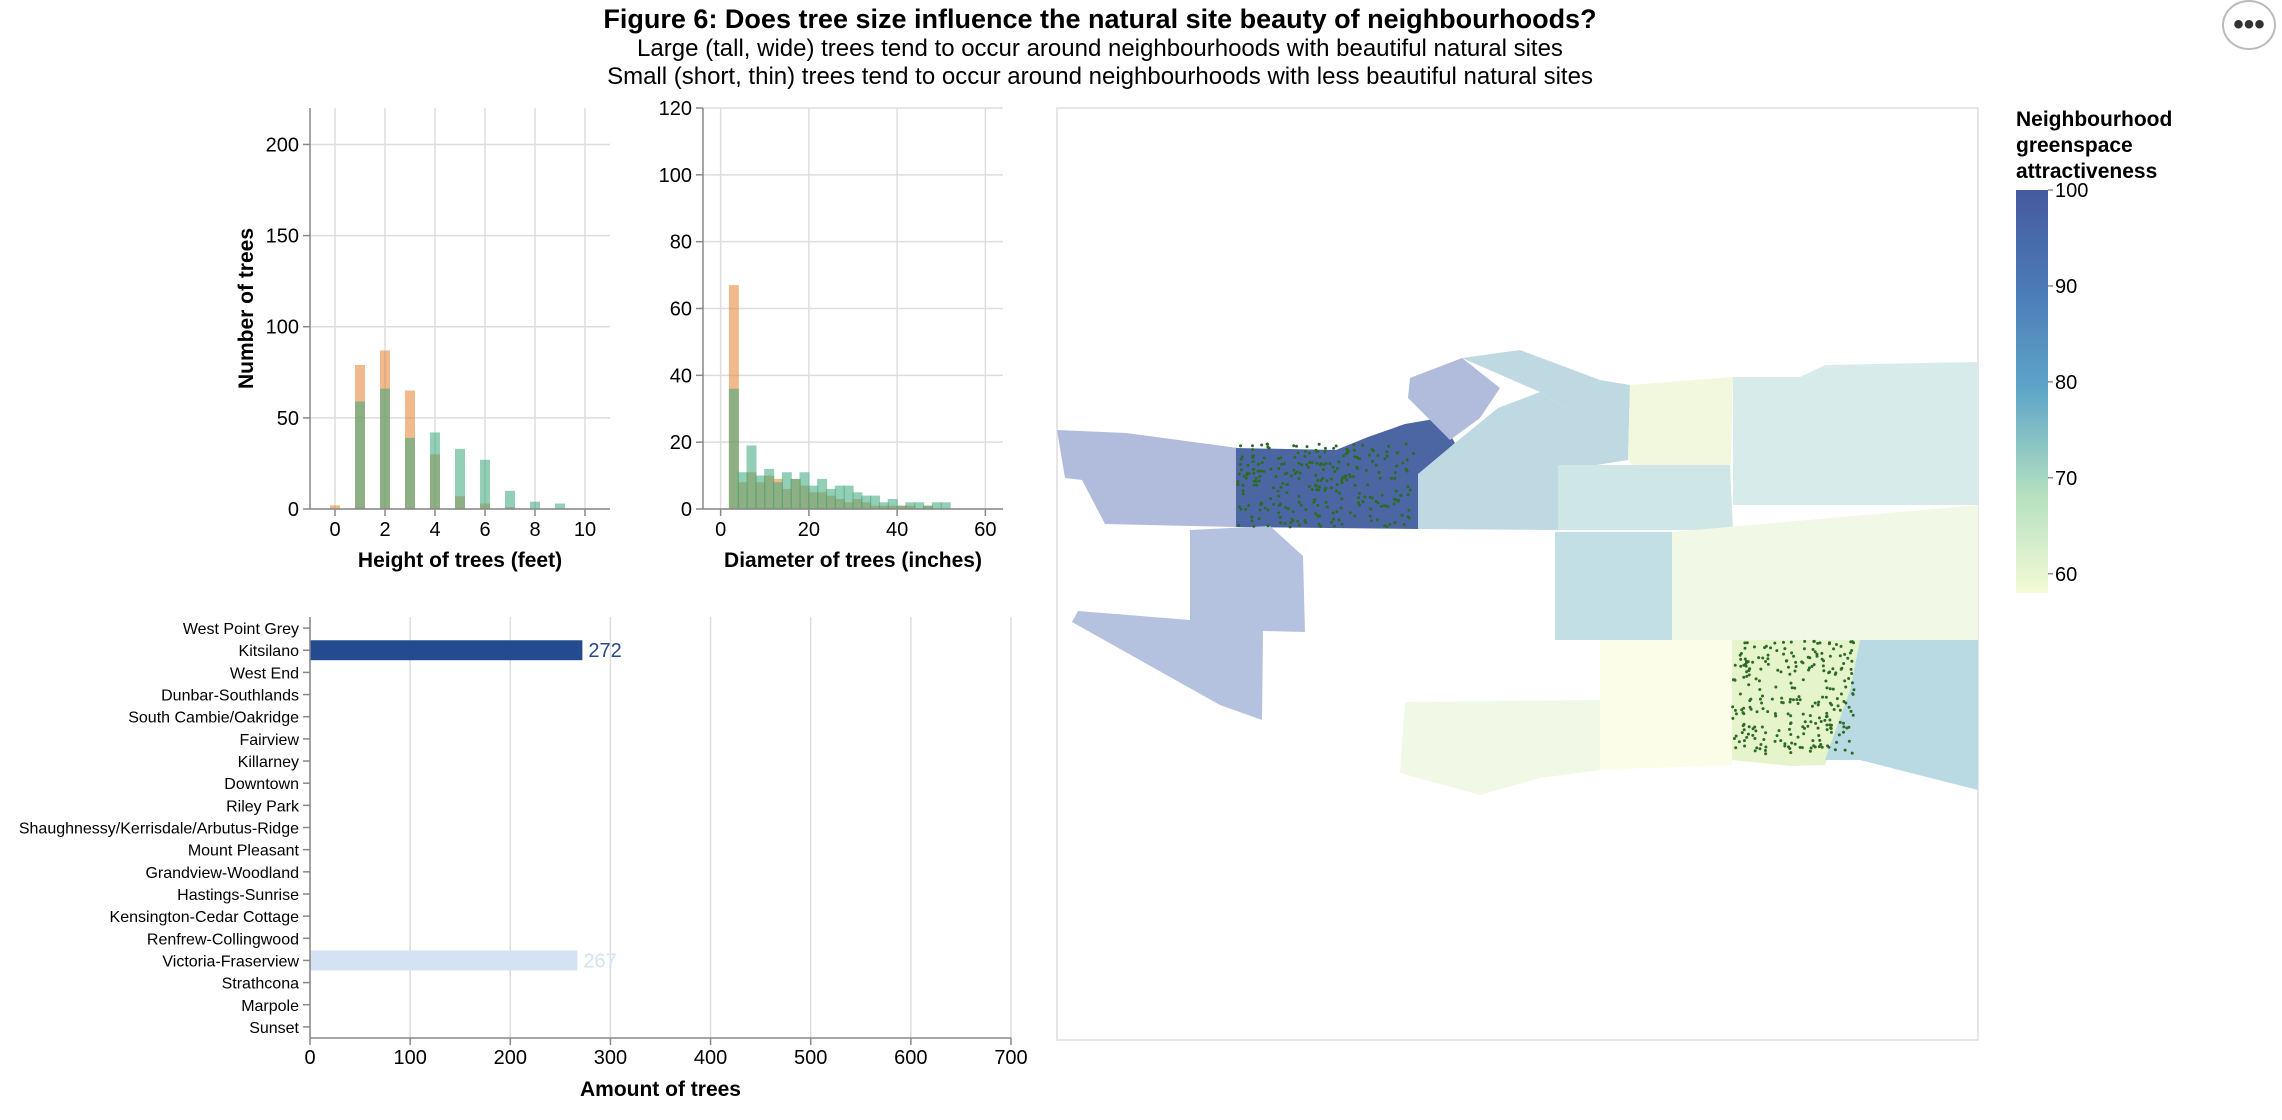 This screenshot has height=1120, width=2282. Describe the element at coordinates (897, 530) in the screenshot. I see `x-tick-label: 40` at that location.